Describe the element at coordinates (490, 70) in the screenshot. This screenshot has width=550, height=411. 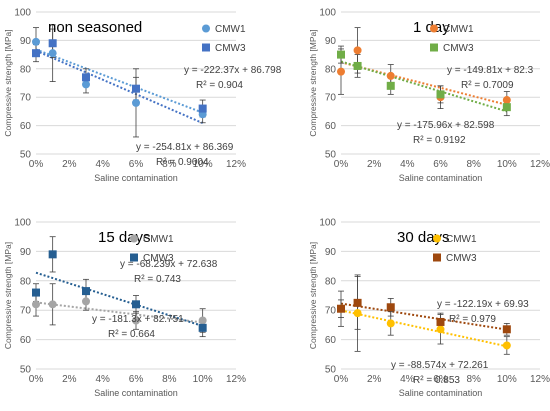
I see `trendline-equation: y = -149.81x + 82.3` at that location.